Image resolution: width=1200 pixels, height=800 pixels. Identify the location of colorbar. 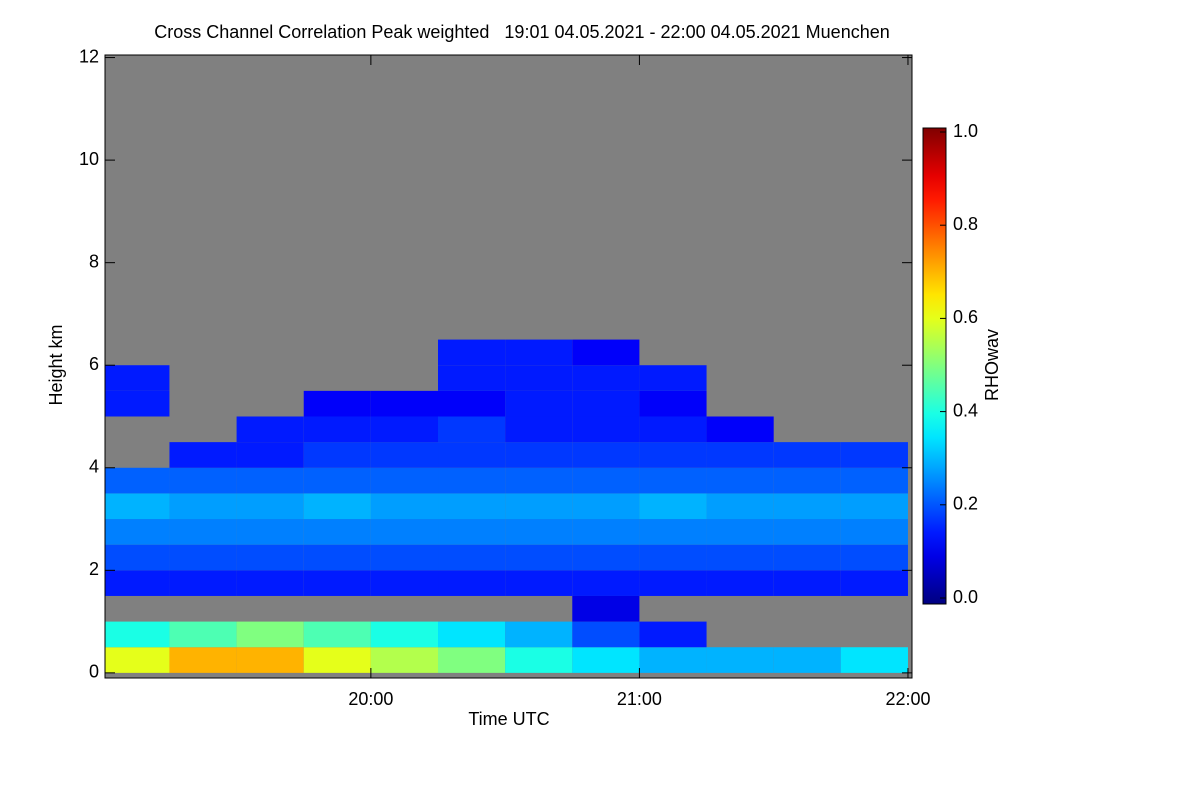
(934, 366).